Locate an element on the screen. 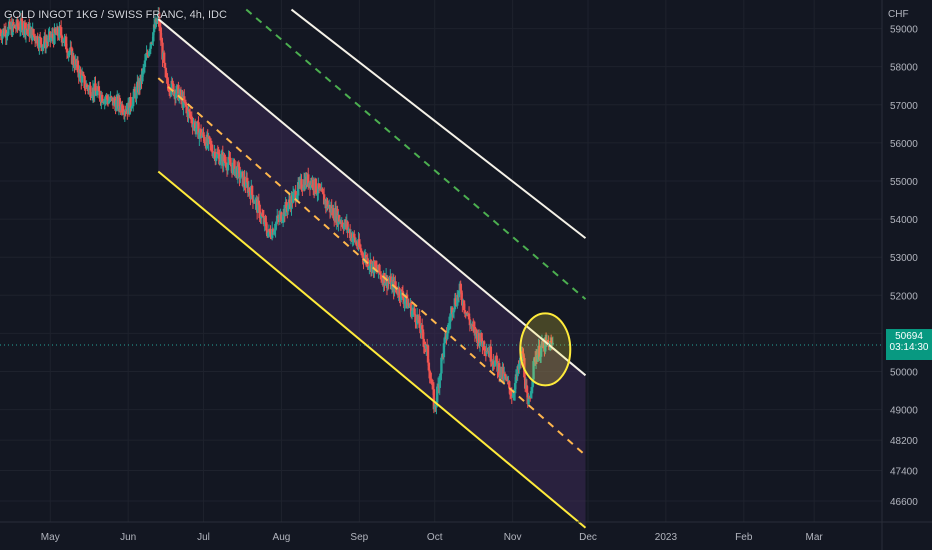  symbol-title: GOLD INGOT 1KG / SWISS FRANC, 4h, IDC is located at coordinates (115, 15).